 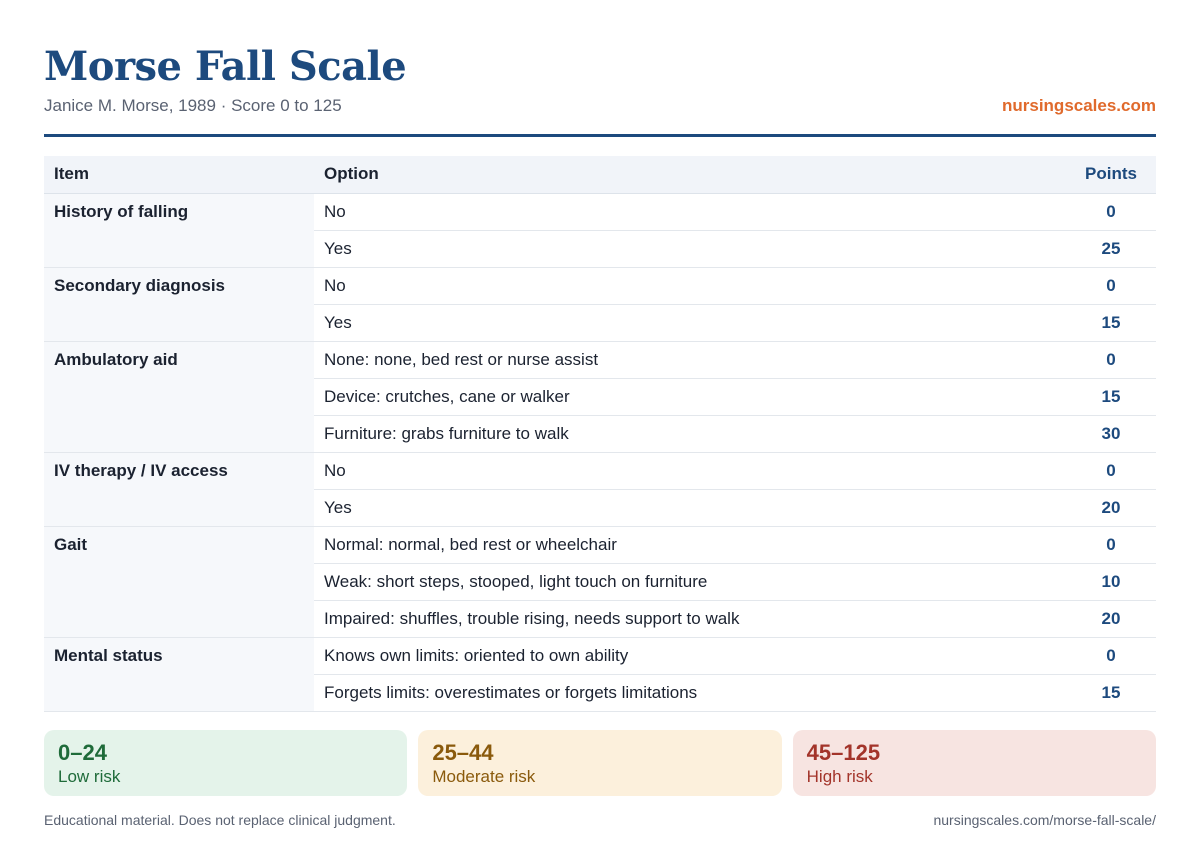 I want to click on table-row: Furniture: grabs furniture to walk 30, so click(x=600, y=434).